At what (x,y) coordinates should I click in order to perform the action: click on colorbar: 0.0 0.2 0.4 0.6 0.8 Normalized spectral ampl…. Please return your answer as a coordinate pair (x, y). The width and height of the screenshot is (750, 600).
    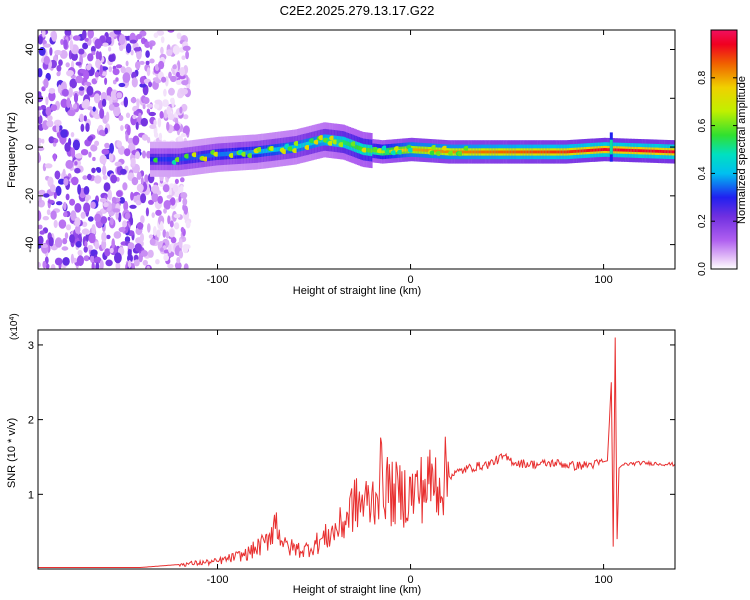
    Looking at the image, I should click on (722, 152).